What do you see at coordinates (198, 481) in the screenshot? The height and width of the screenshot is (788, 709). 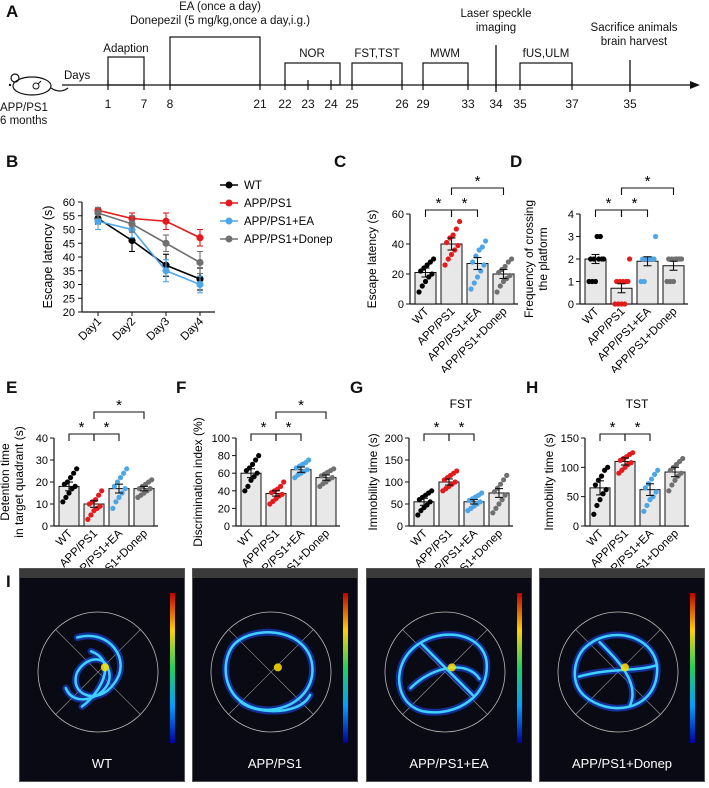 I see `y-axis-label: Discrimination index (%)` at bounding box center [198, 481].